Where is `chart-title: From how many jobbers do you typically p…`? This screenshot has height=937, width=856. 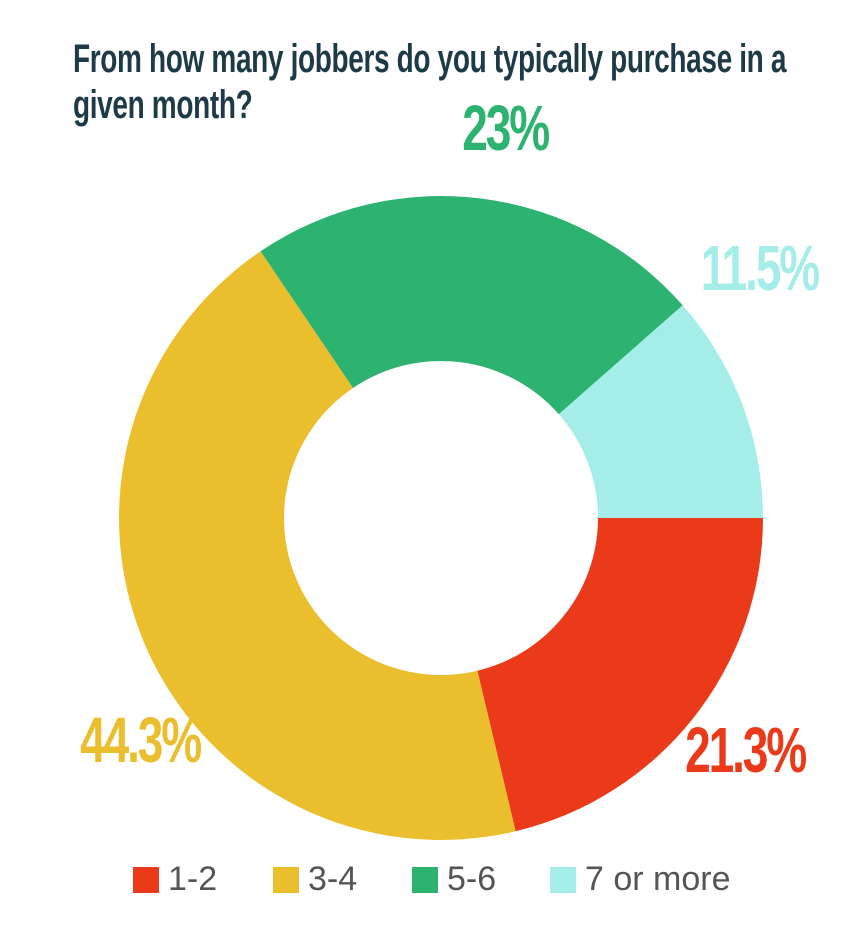
chart-title: From how many jobbers do you typically p… is located at coordinates (430, 82).